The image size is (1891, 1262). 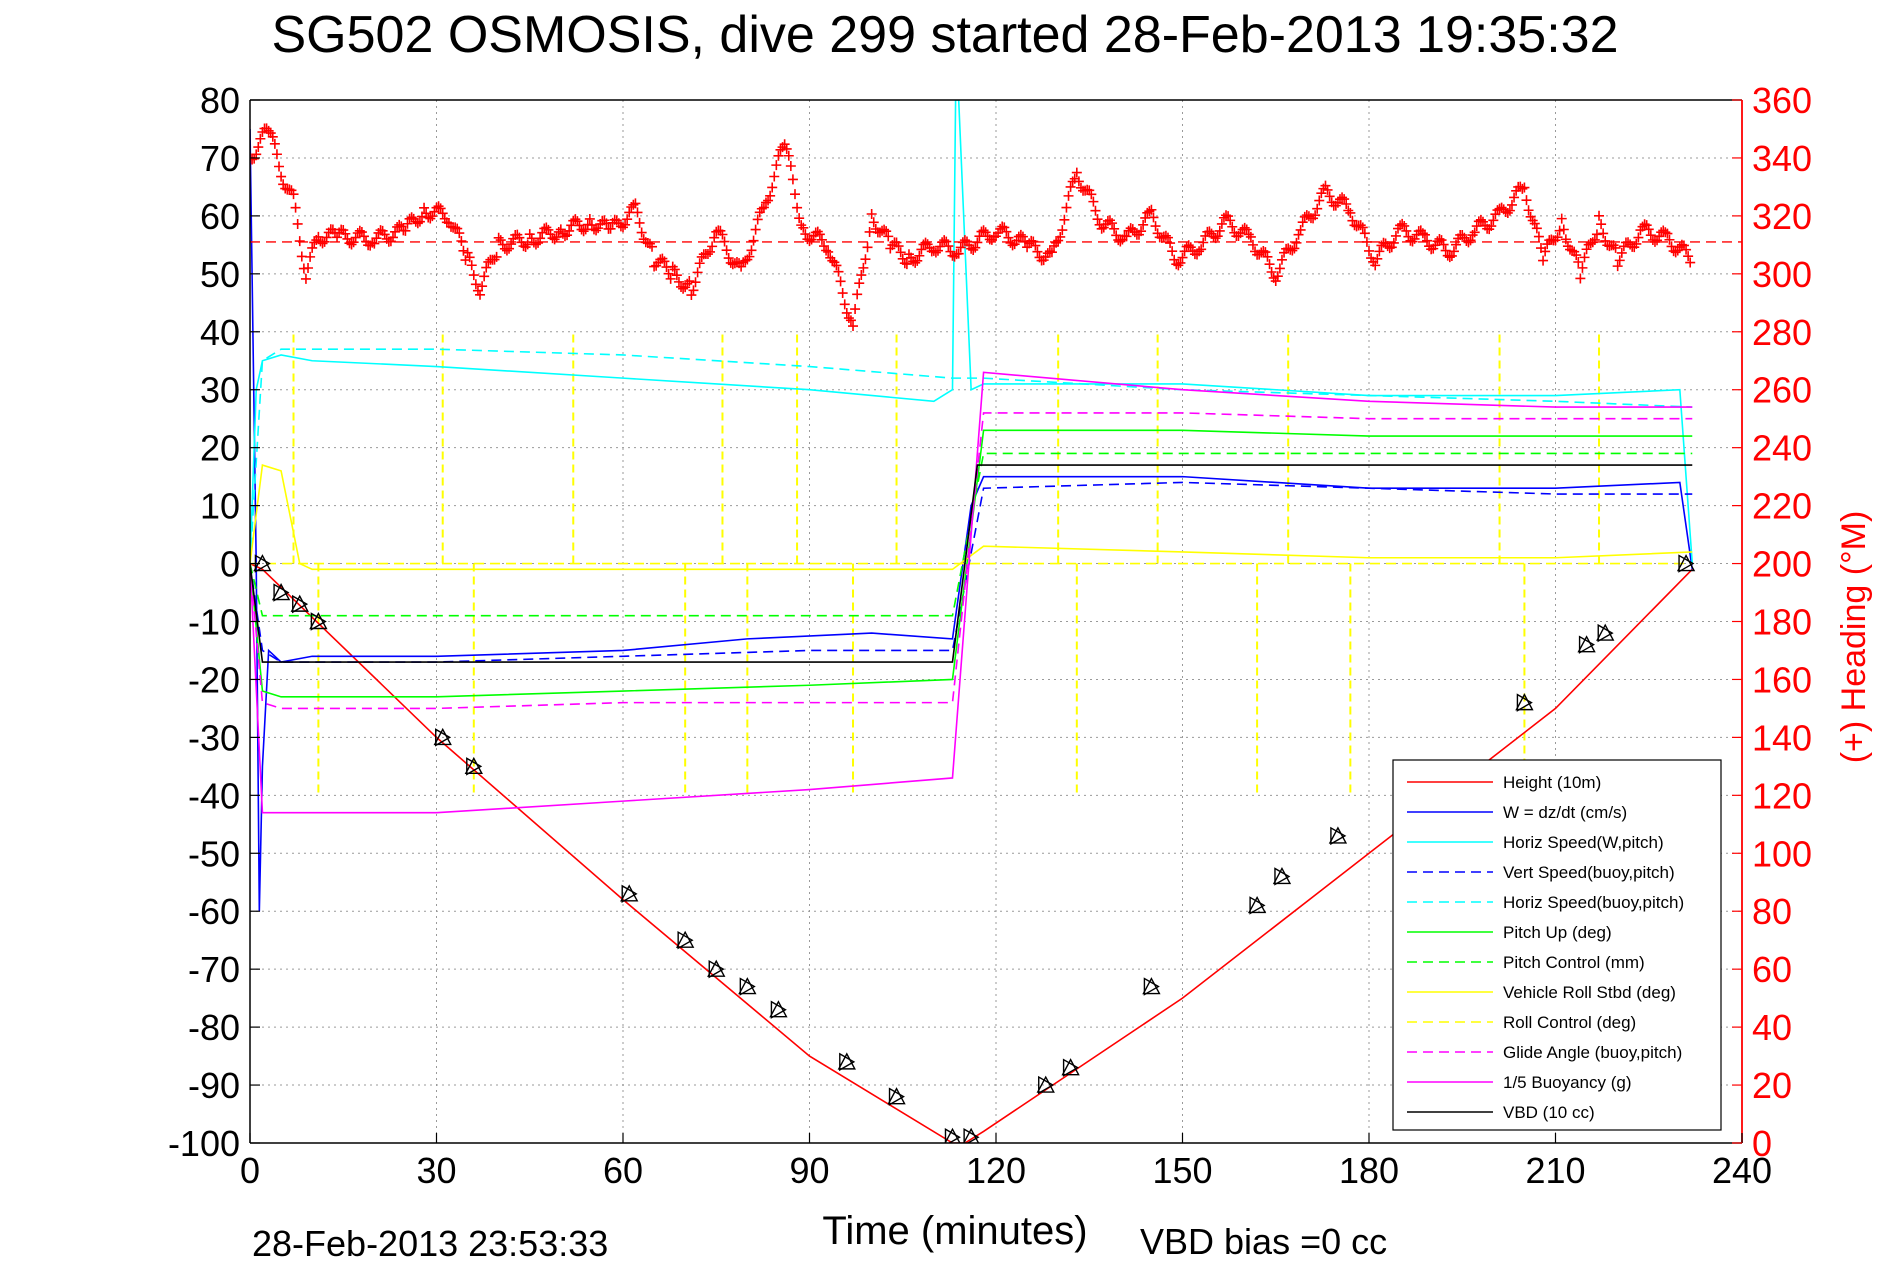 What do you see at coordinates (996, 1170) in the screenshot?
I see `x-tick-label: 120` at bounding box center [996, 1170].